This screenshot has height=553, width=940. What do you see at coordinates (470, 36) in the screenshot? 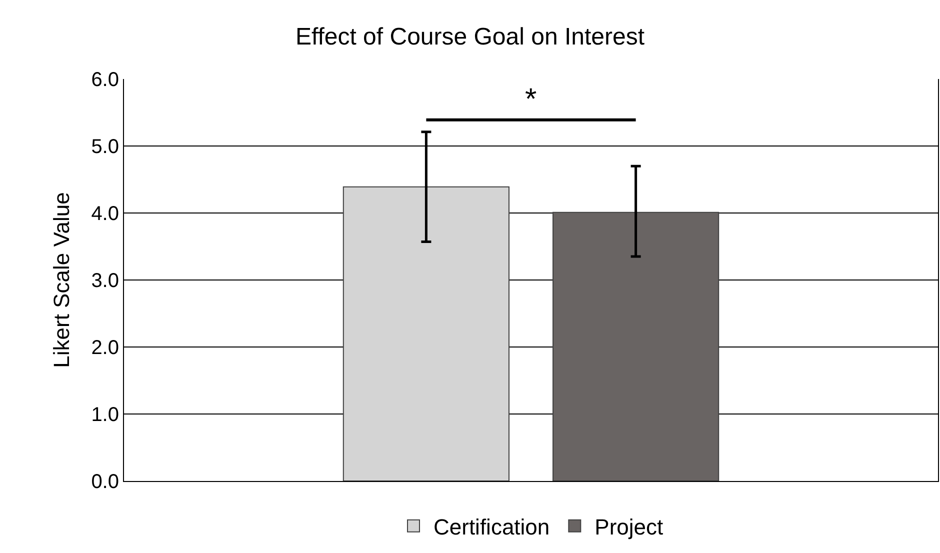
I see `chart-title: Effect of Course Goal on Interest` at bounding box center [470, 36].